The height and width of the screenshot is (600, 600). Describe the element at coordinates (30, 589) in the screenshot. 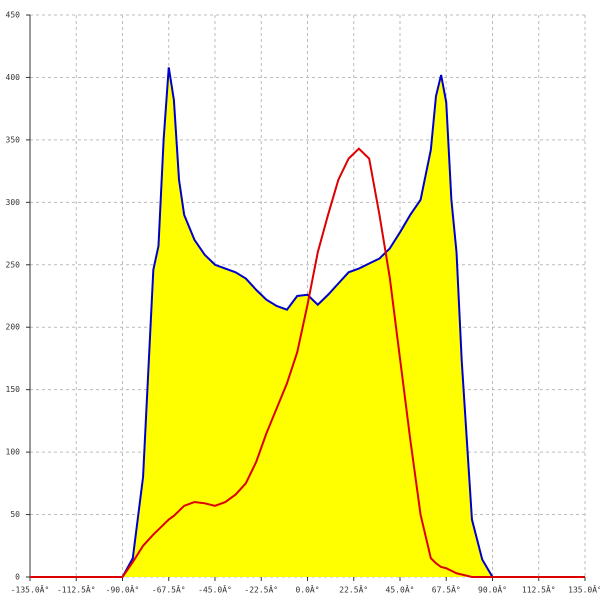

I see `x-tick-label: -135.0Â°` at that location.